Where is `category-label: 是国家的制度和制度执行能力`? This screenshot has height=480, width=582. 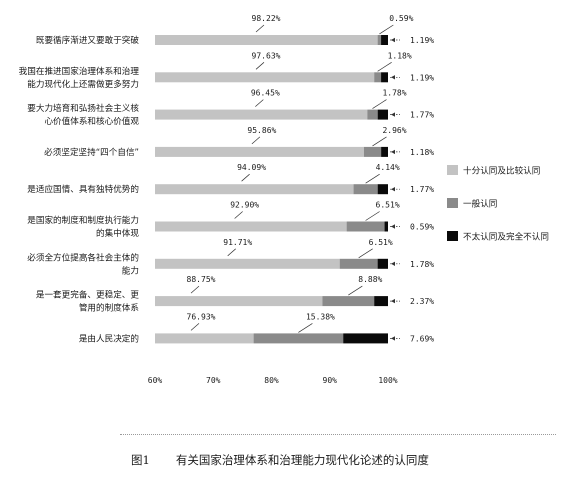 category-label: 是国家的制度和制度执行能力 is located at coordinates (83, 220).